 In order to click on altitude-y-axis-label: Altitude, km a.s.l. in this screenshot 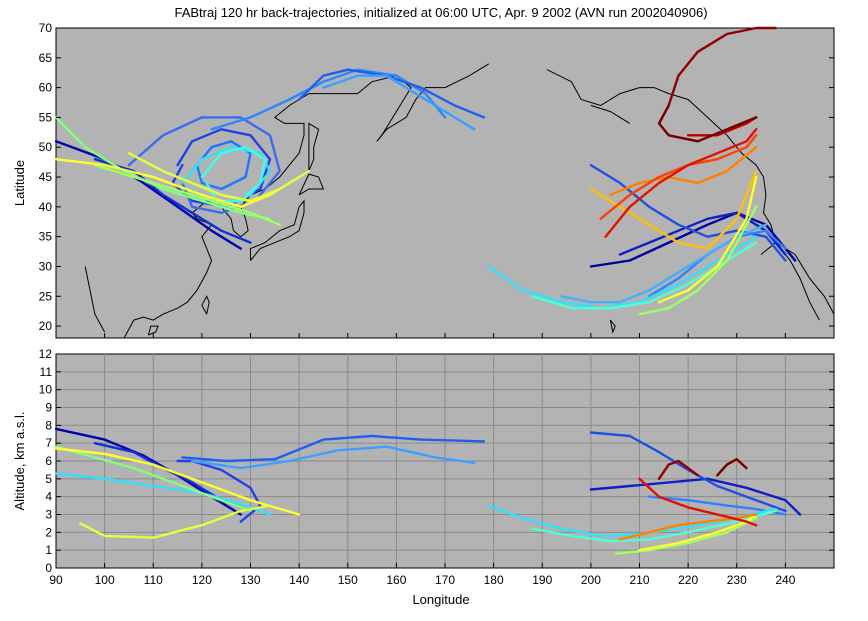, I will do `click(19, 461)`.